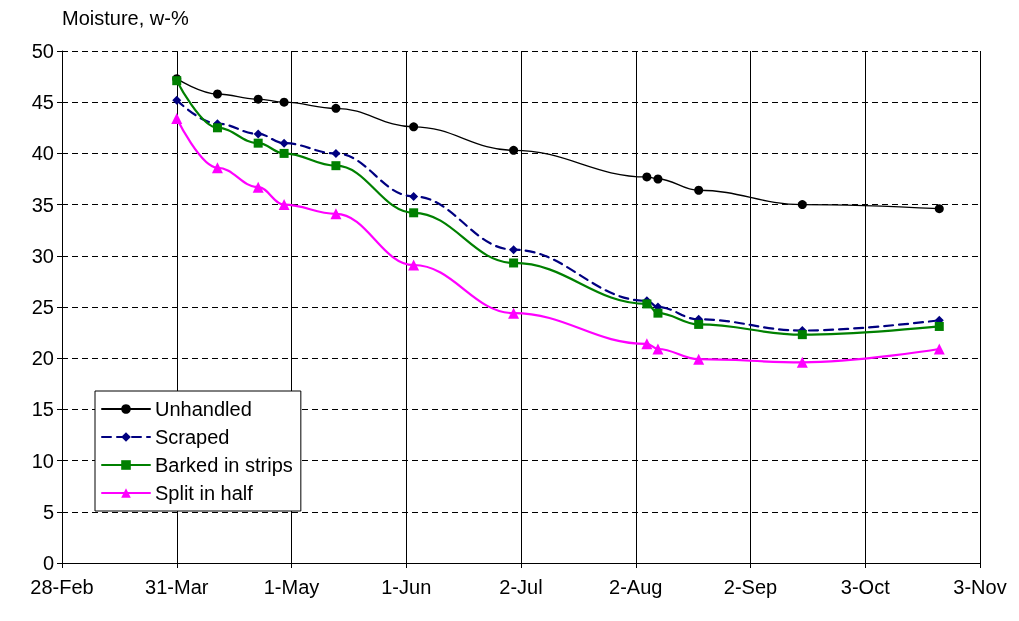 The height and width of the screenshot is (621, 1019). What do you see at coordinates (291, 587) in the screenshot?
I see `x-tick-label: 1-May` at bounding box center [291, 587].